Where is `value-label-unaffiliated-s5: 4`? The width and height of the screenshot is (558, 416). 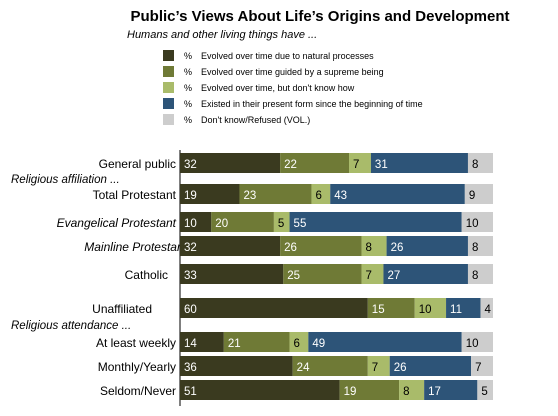 value-label-unaffiliated-s5: 4 is located at coordinates (487, 310).